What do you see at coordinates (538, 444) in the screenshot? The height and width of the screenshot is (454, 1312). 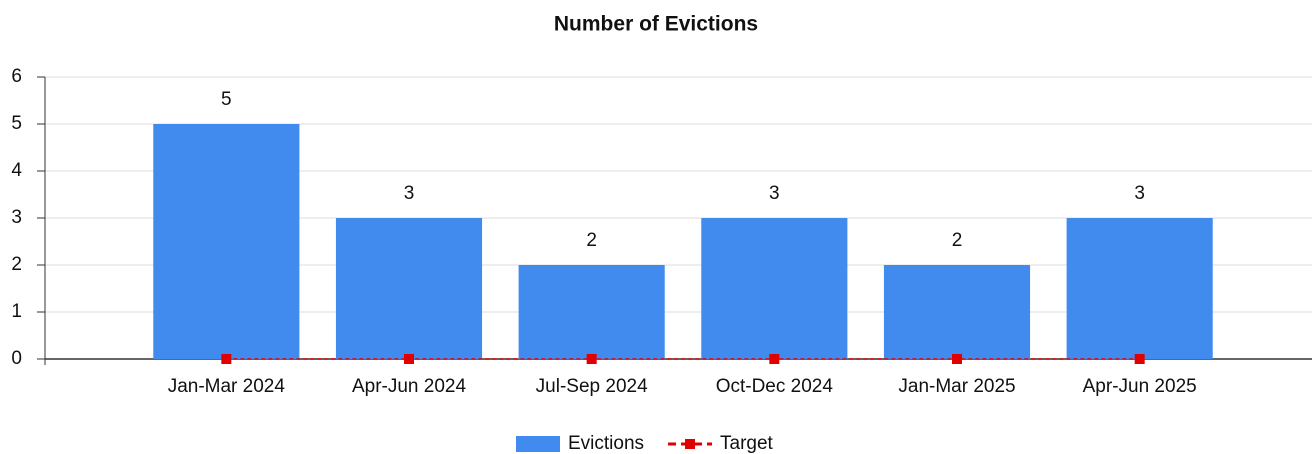 I see `legend-swatch` at bounding box center [538, 444].